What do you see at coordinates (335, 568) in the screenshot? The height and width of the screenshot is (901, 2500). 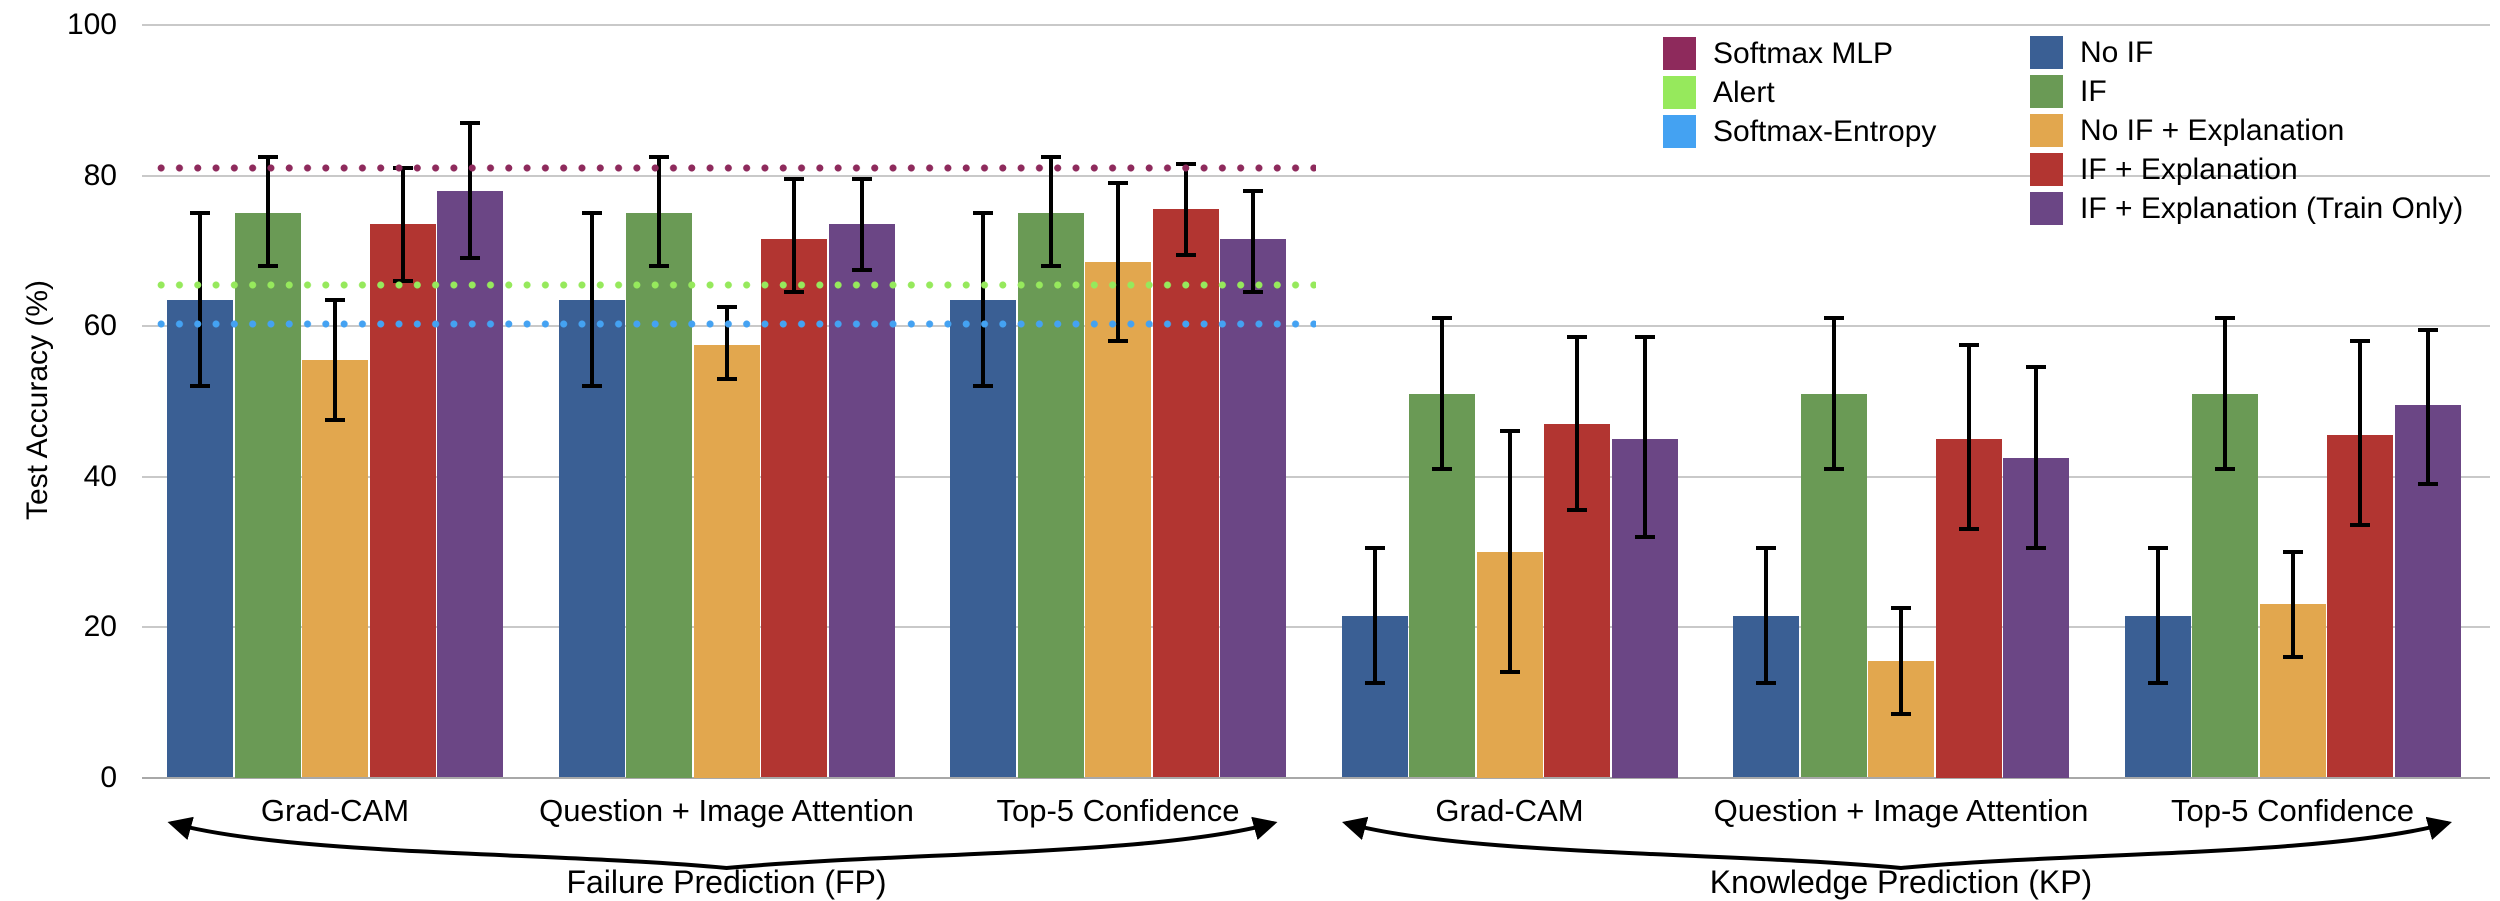 I see `bar-no-if-explanation` at bounding box center [335, 568].